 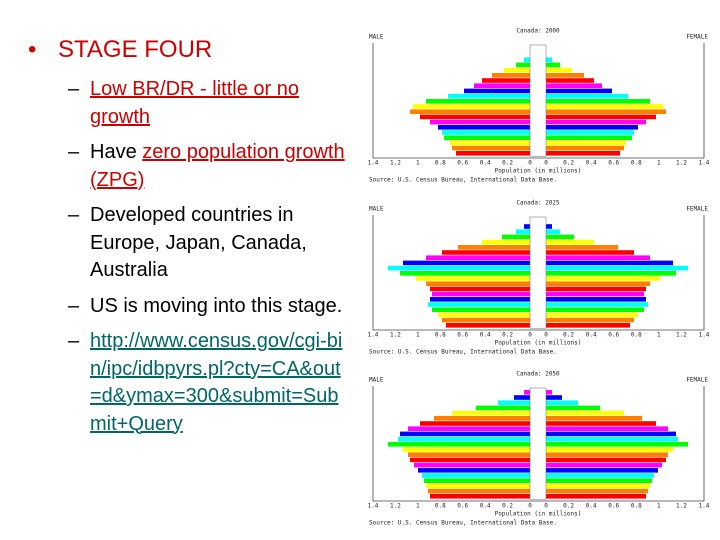 What do you see at coordinates (135, 49) in the screenshot?
I see `heading-text: STAGE FOUR` at bounding box center [135, 49].